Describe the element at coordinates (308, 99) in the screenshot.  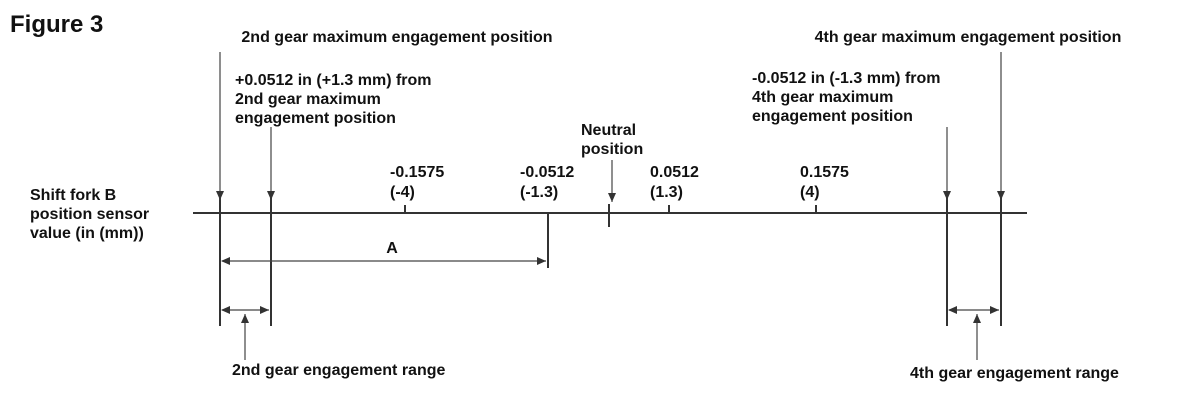
I see `second-offset-label: 2nd gear maximum` at that location.